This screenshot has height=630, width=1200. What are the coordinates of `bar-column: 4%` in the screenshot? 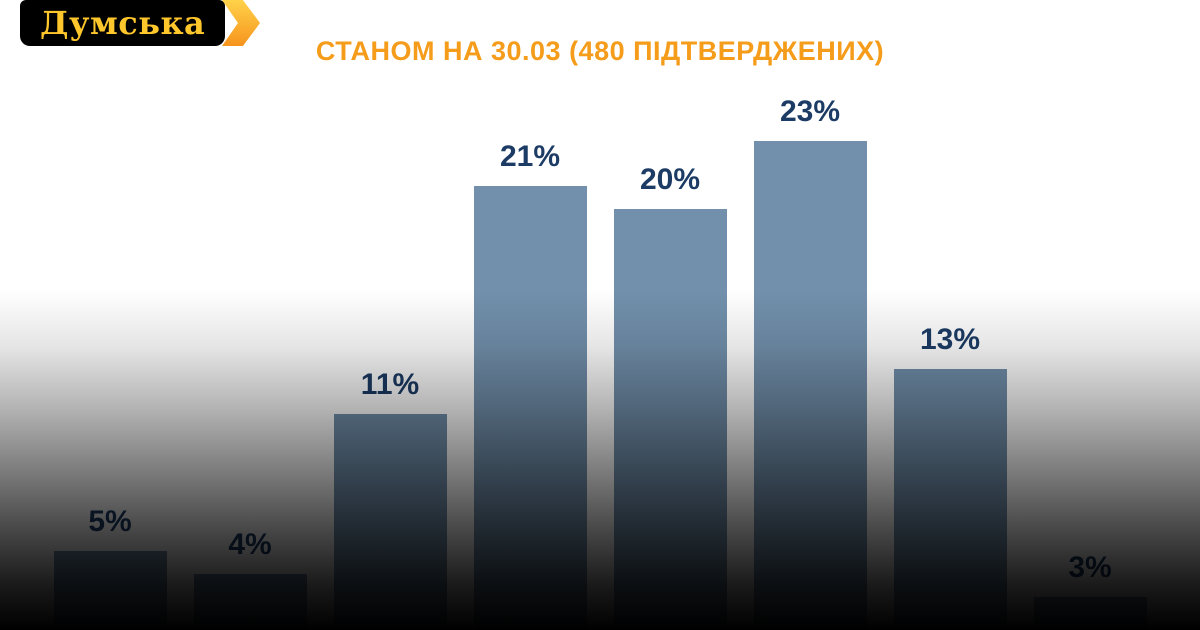 It's located at (250, 579).